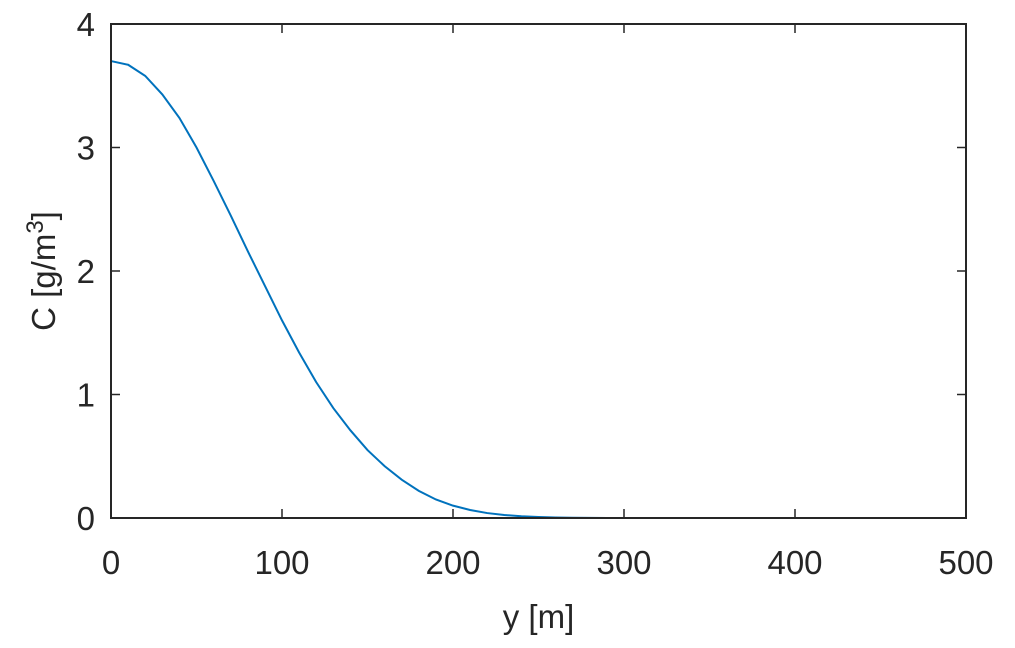 This screenshot has height=648, width=1015. What do you see at coordinates (548, 562) in the screenshot?
I see `x-tick-labels: 0 100 200 300 400 500` at bounding box center [548, 562].